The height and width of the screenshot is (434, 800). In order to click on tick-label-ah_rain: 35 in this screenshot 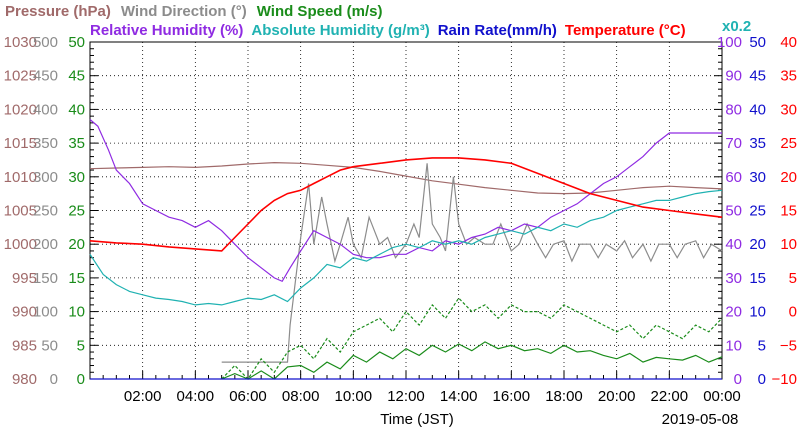, I will do `click(757, 143)`.